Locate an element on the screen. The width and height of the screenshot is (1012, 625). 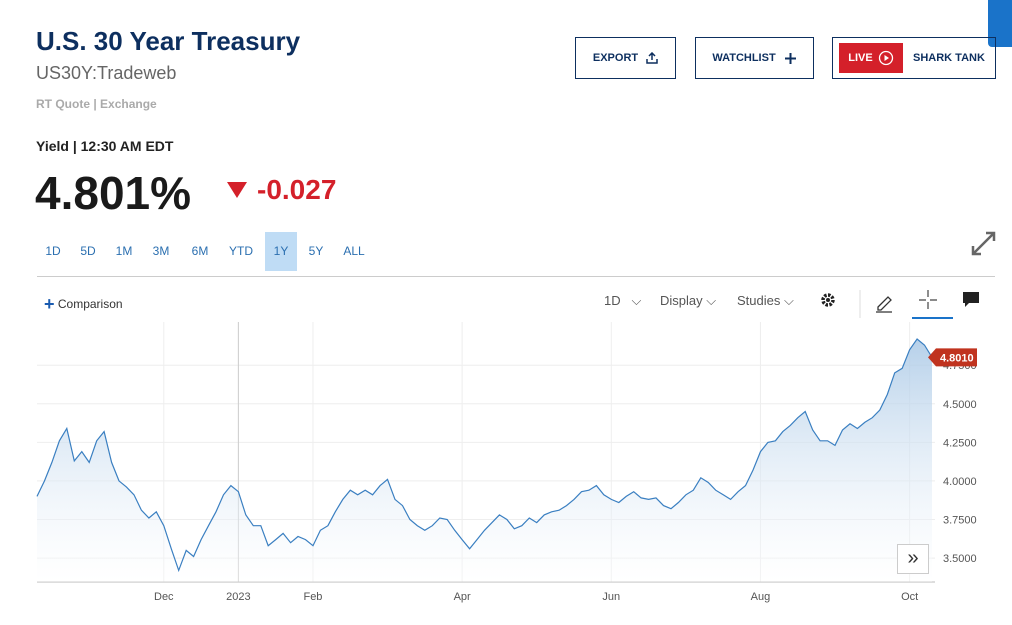
y-tick-label: 3.5000 is located at coordinates (960, 559).